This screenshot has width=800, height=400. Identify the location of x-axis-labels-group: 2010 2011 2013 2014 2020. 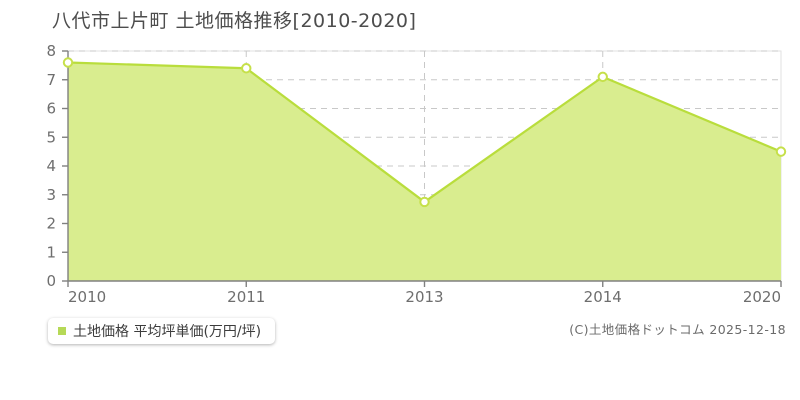
(424, 297).